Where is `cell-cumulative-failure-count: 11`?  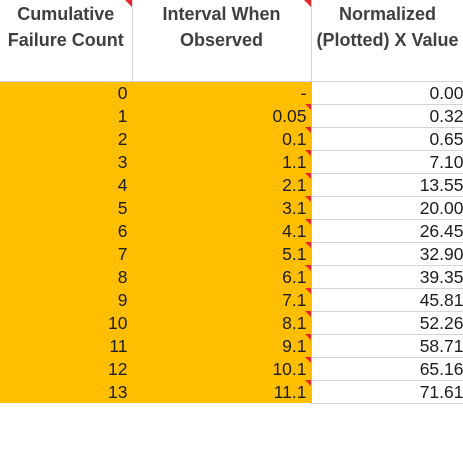
cell-cumulative-failure-count: 11 is located at coordinates (66, 345).